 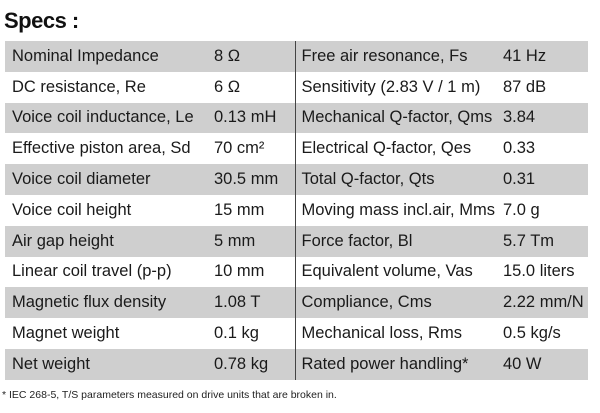 What do you see at coordinates (397, 333) in the screenshot?
I see `spec-label: Mechanical loss, Rms` at bounding box center [397, 333].